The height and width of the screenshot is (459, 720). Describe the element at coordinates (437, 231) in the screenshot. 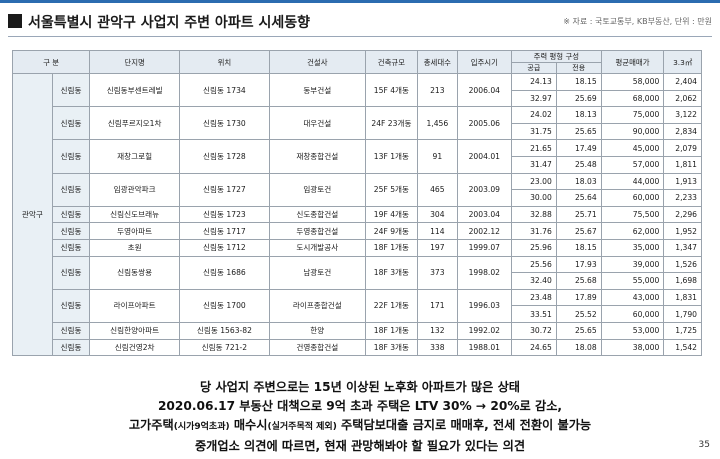

I see `households-cell: 114` at that location.